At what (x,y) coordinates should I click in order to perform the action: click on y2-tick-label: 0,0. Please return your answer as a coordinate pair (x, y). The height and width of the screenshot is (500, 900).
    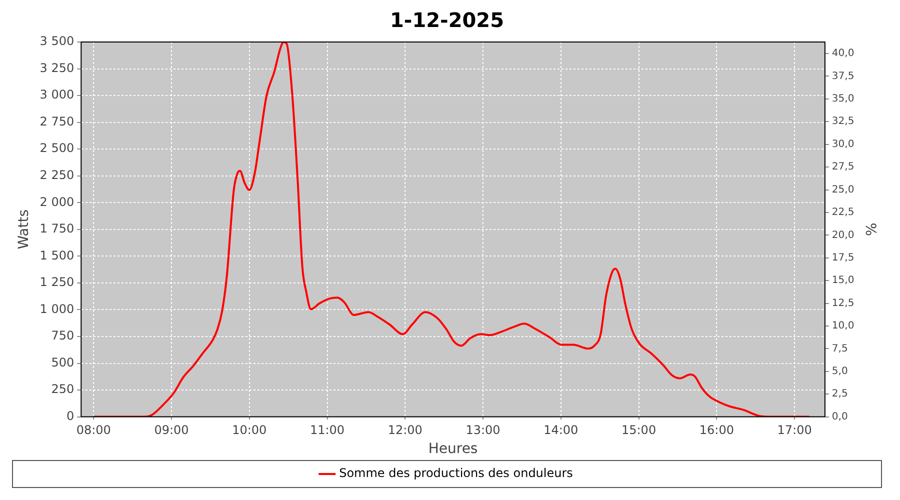
    Looking at the image, I should click on (840, 416).